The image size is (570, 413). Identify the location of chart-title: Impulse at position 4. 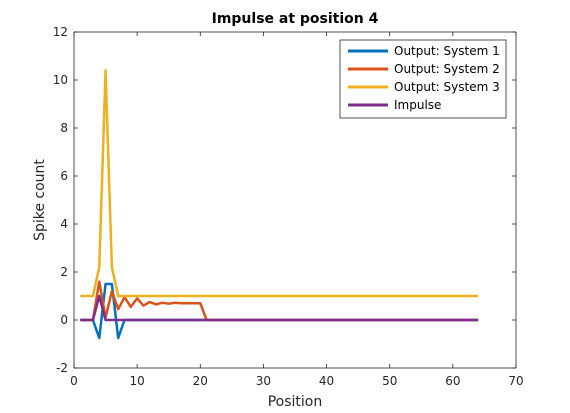
(295, 19).